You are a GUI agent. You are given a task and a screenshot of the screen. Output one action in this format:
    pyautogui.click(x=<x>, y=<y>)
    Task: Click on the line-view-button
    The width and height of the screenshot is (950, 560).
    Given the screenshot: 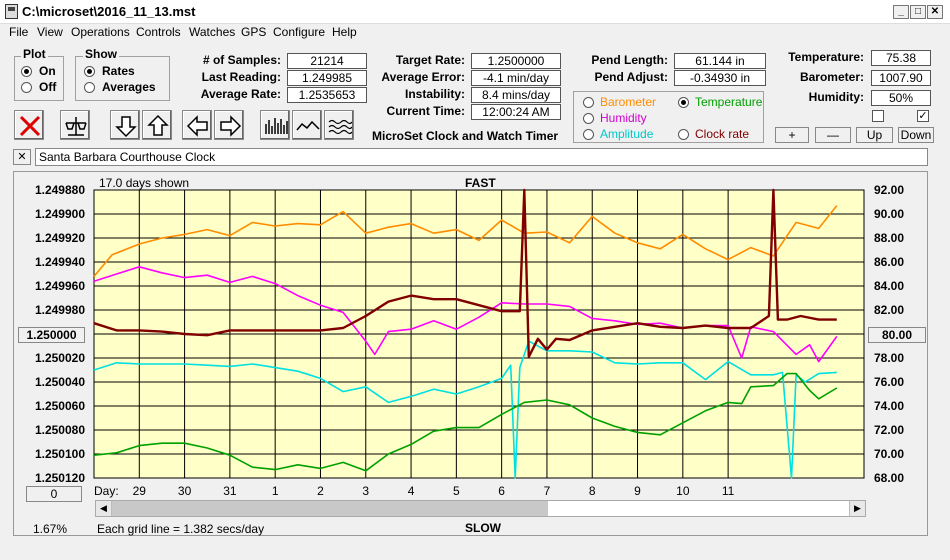 What is the action you would take?
    pyautogui.click(x=307, y=125)
    